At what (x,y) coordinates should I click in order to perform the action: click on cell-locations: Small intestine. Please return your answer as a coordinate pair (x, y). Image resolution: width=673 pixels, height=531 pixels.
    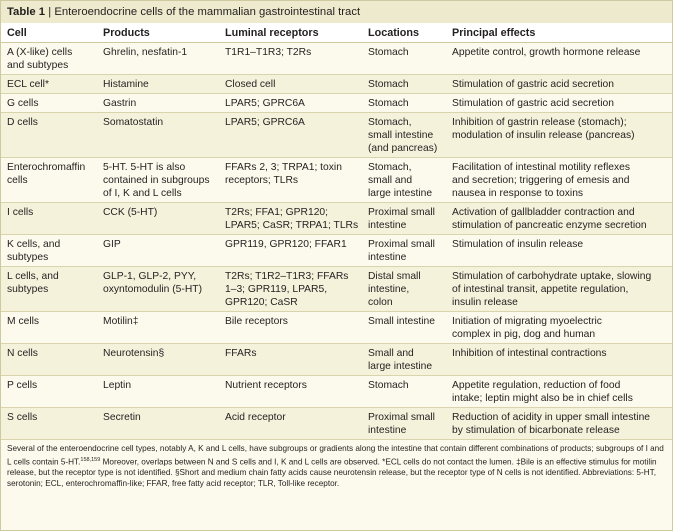
    Looking at the image, I should click on (404, 327).